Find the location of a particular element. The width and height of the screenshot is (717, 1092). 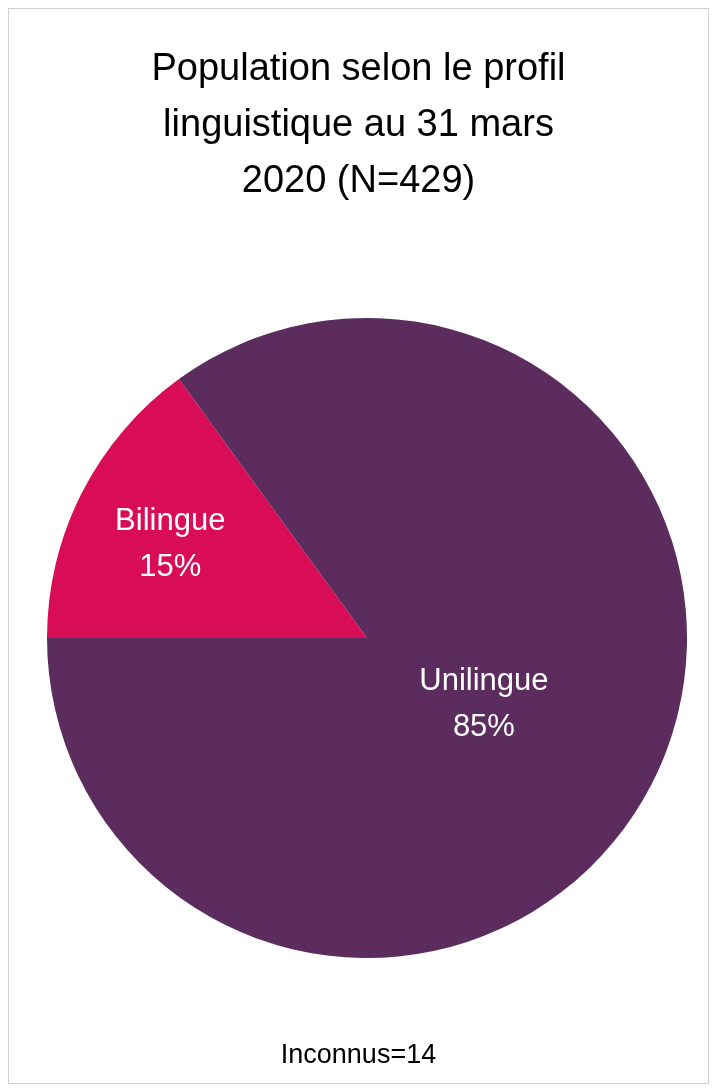

data-label: 15% is located at coordinates (170, 565).